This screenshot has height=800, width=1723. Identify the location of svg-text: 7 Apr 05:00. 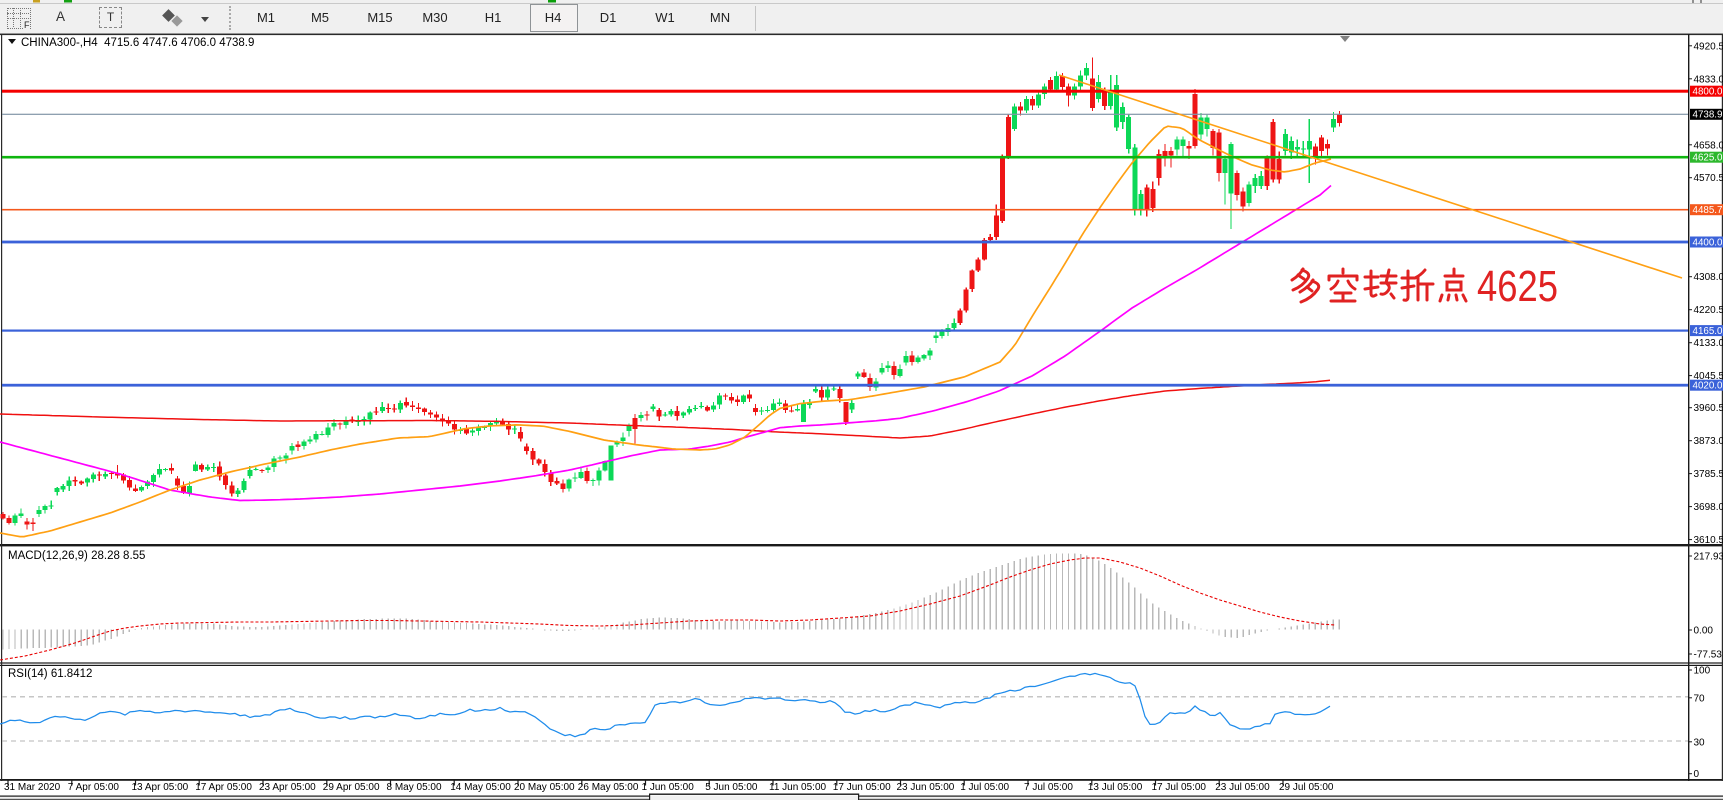
(94, 787).